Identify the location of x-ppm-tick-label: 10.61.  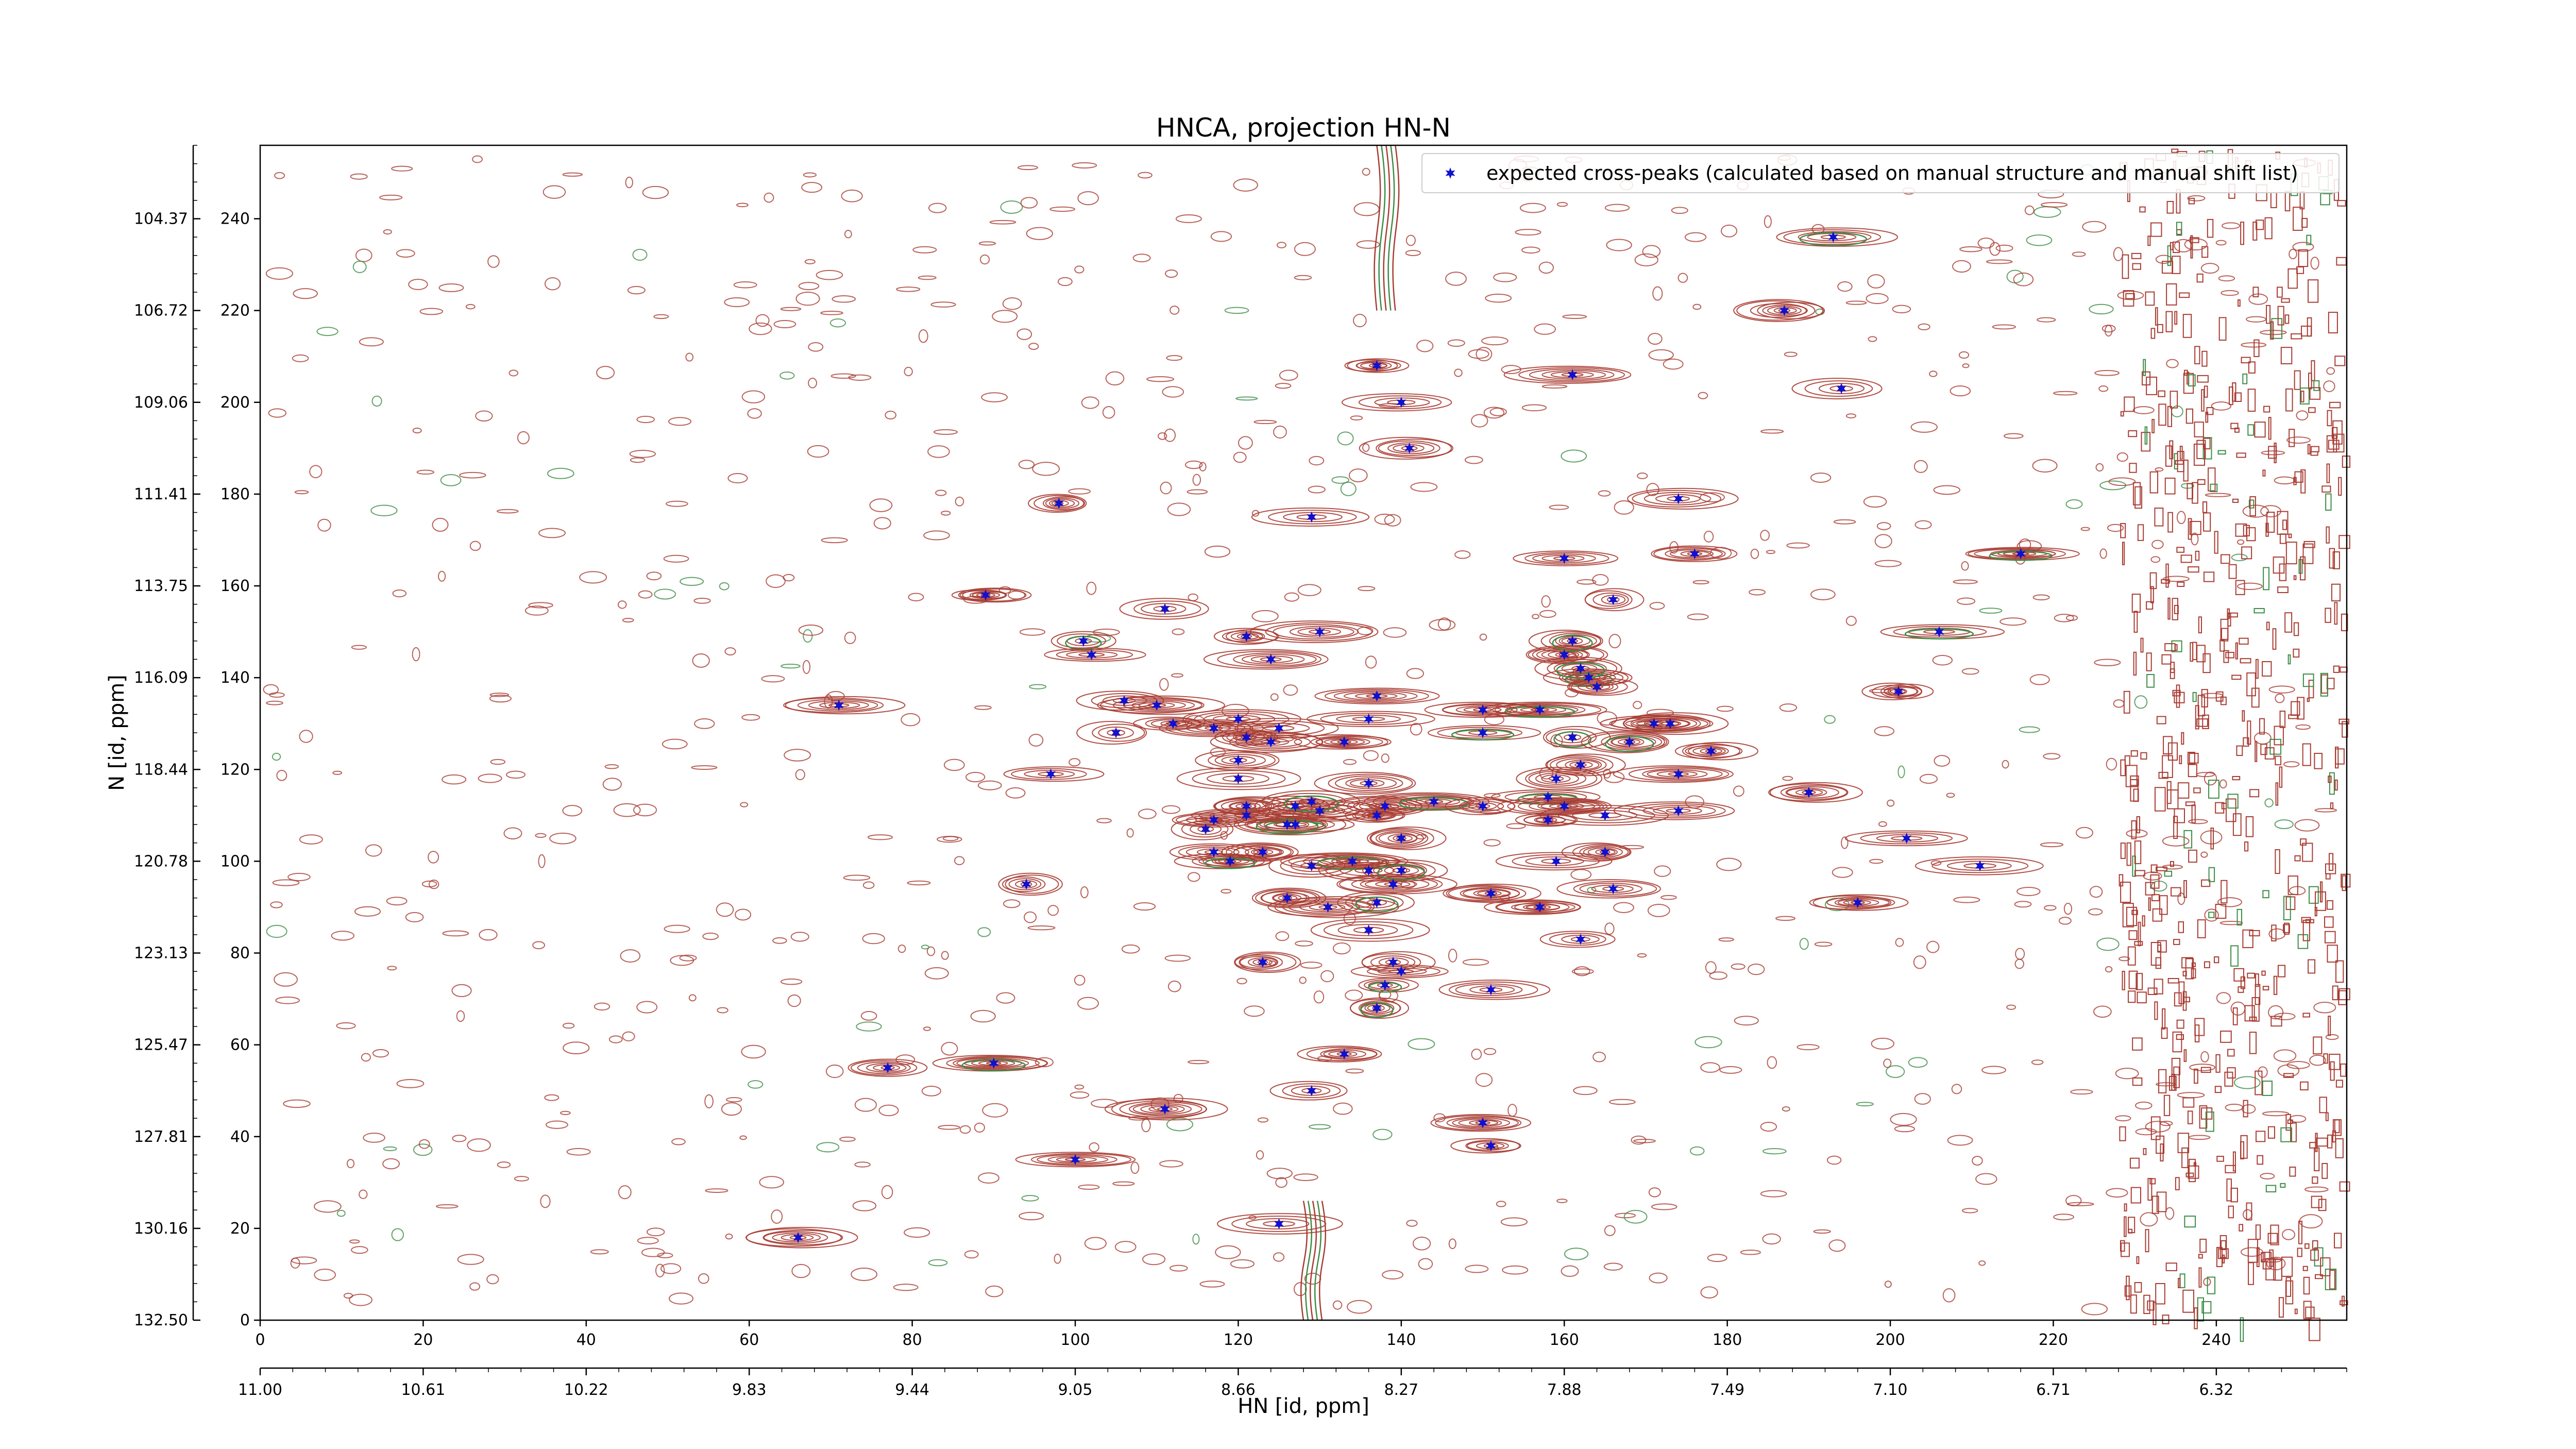
(423, 1390).